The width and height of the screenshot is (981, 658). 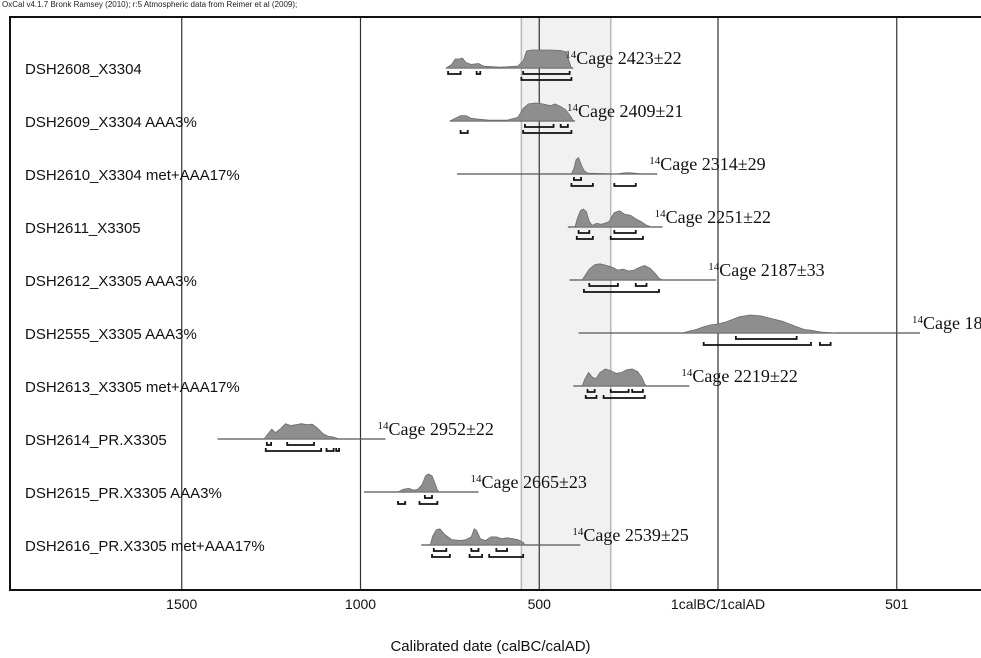 What do you see at coordinates (771, 270) in the screenshot?
I see `age-label-text: Cage 2187±33` at bounding box center [771, 270].